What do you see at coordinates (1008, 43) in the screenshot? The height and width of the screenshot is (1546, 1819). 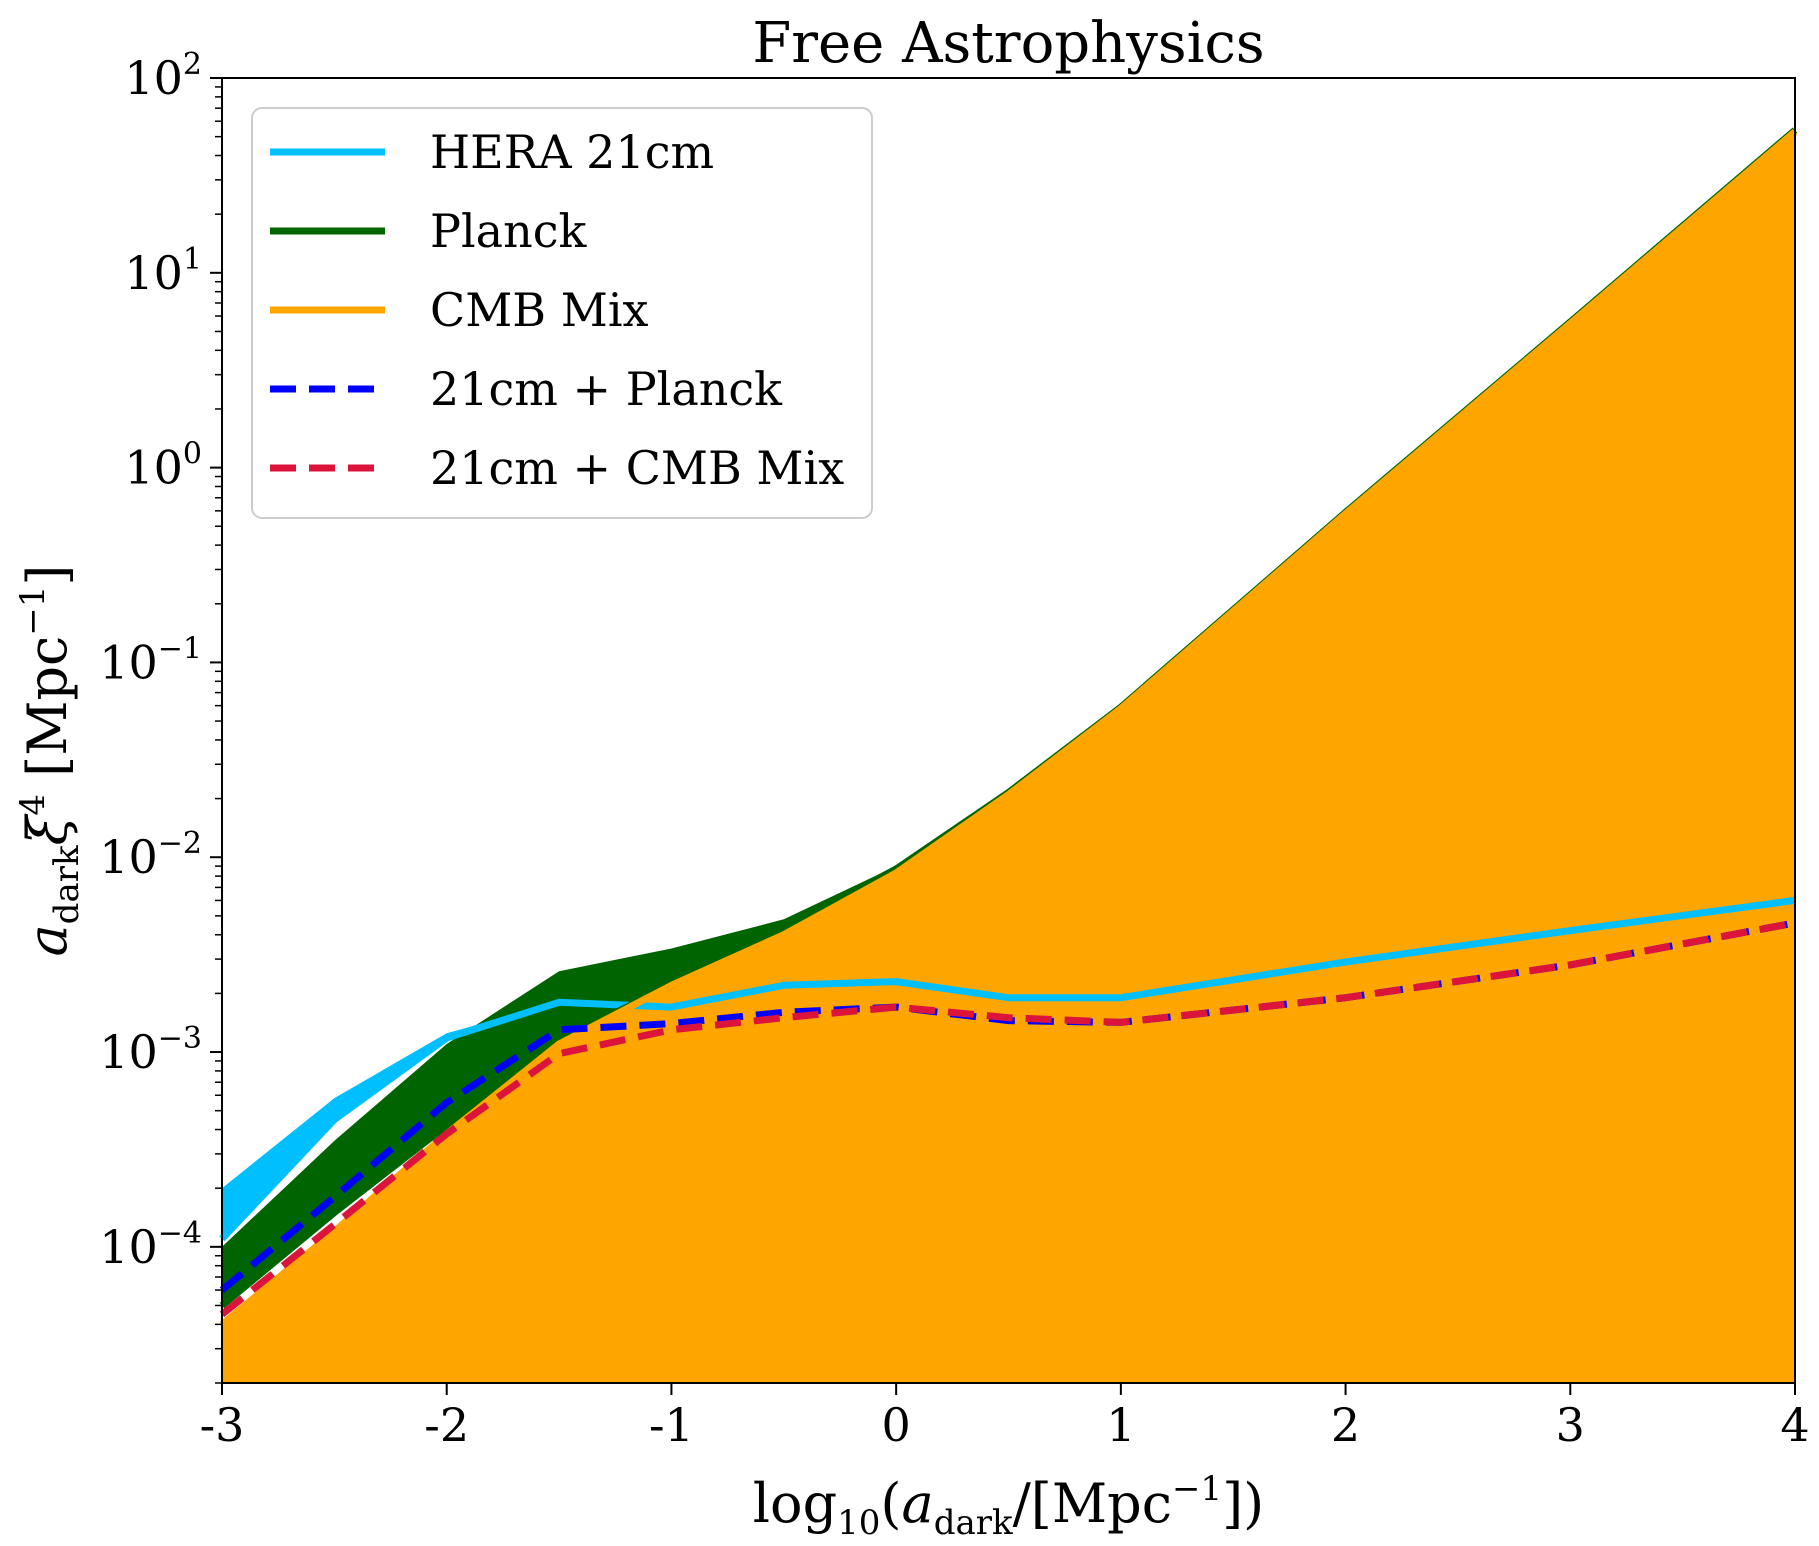 I see `chart-title: Free Astrophysics` at bounding box center [1008, 43].